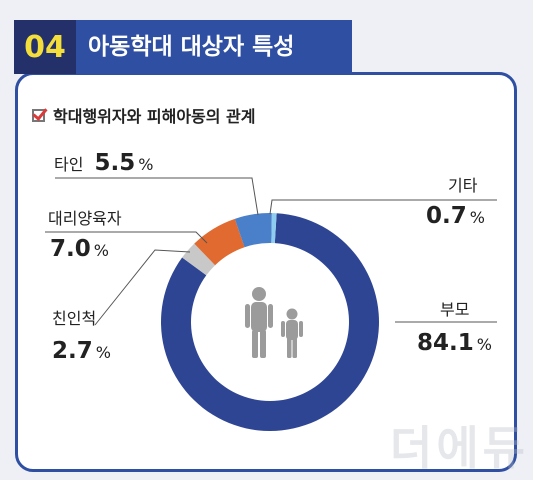 This screenshot has height=480, width=533. What do you see at coordinates (115, 163) in the screenshot?
I see `label-stranger-value: 5.5` at bounding box center [115, 163].